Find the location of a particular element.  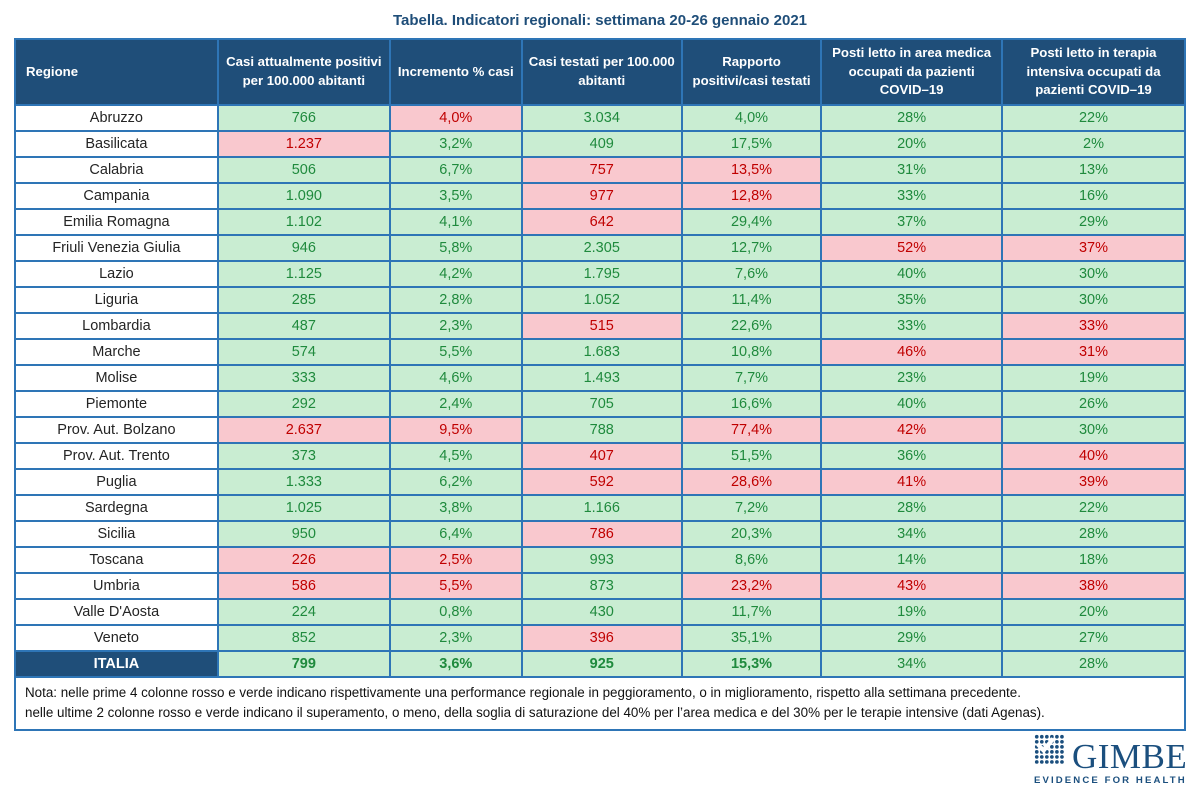

value-cell: 6,4% is located at coordinates (455, 534).